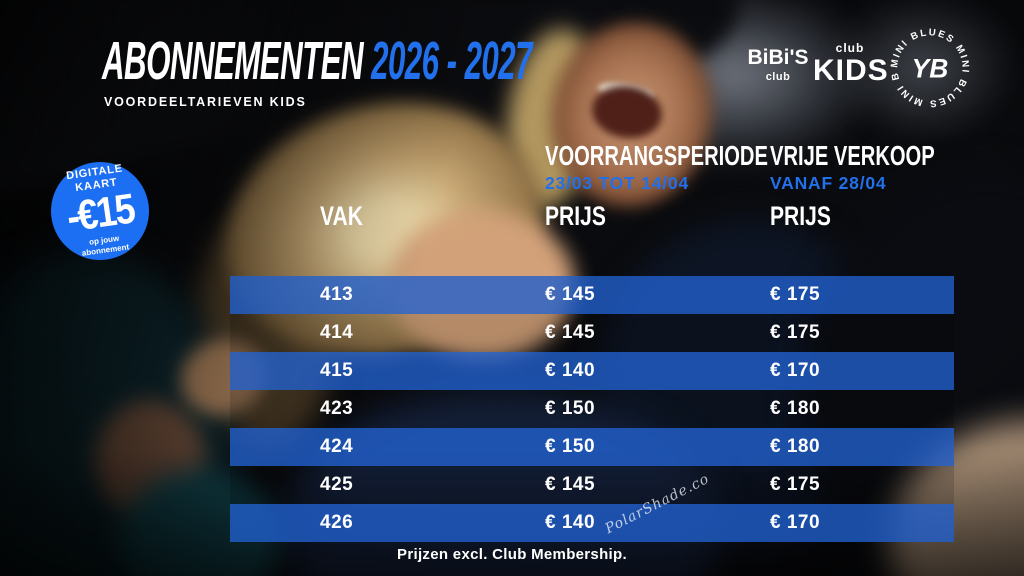 The width and height of the screenshot is (1024, 576). What do you see at coordinates (617, 183) in the screenshot?
I see `voorrangsperiode-dates: 23/03 TOT 14/04` at bounding box center [617, 183].